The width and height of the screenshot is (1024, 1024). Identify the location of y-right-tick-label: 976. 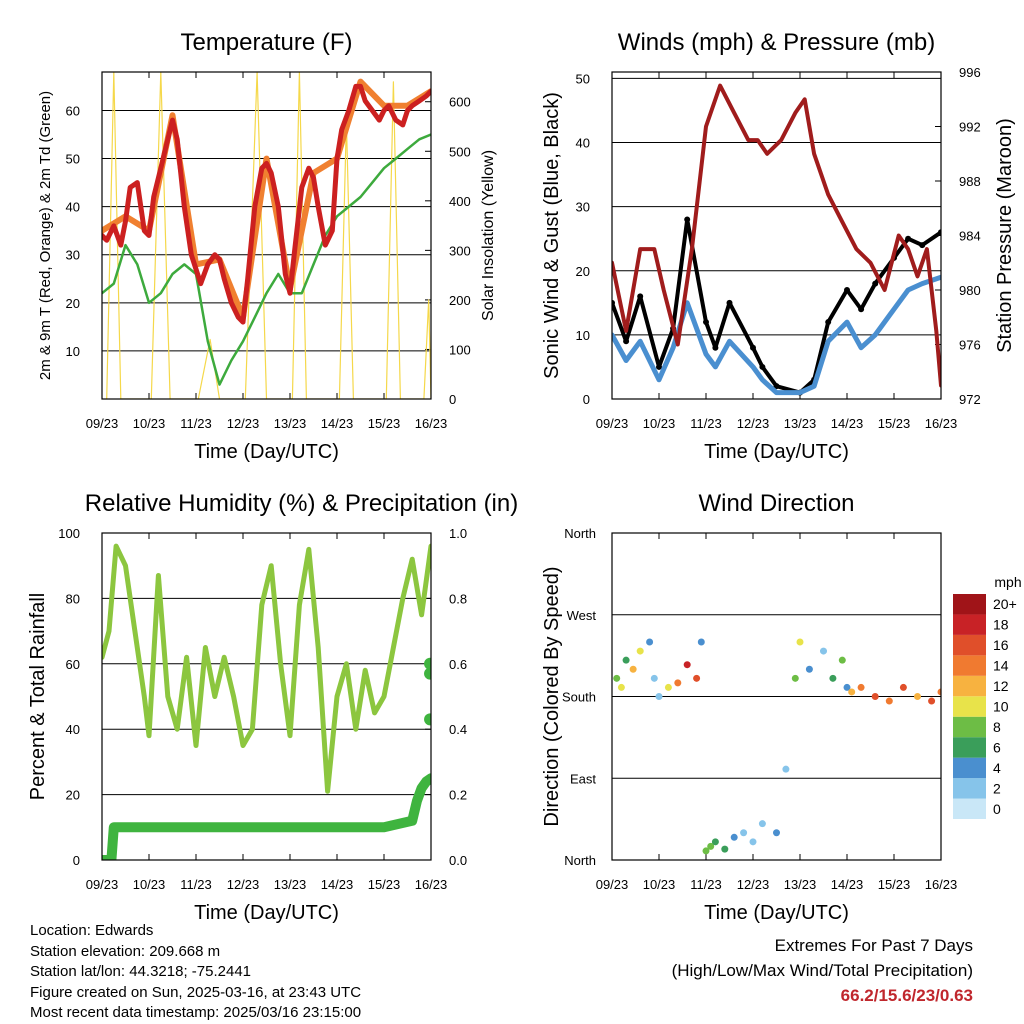
(970, 345).